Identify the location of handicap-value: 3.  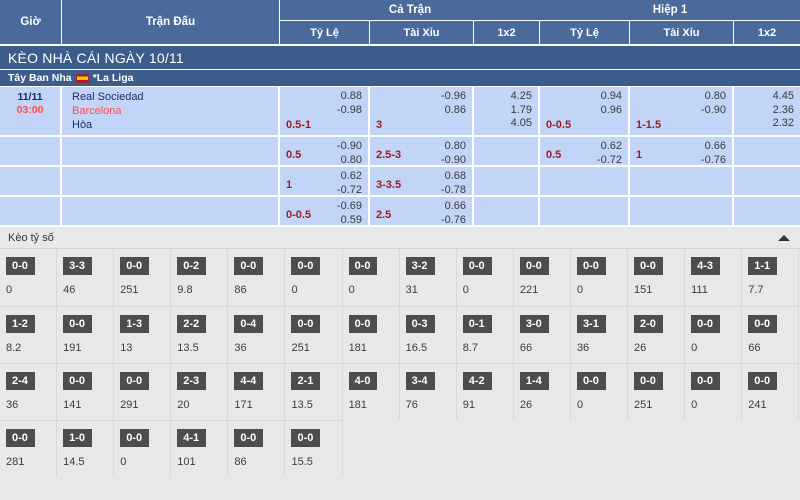
(379, 125).